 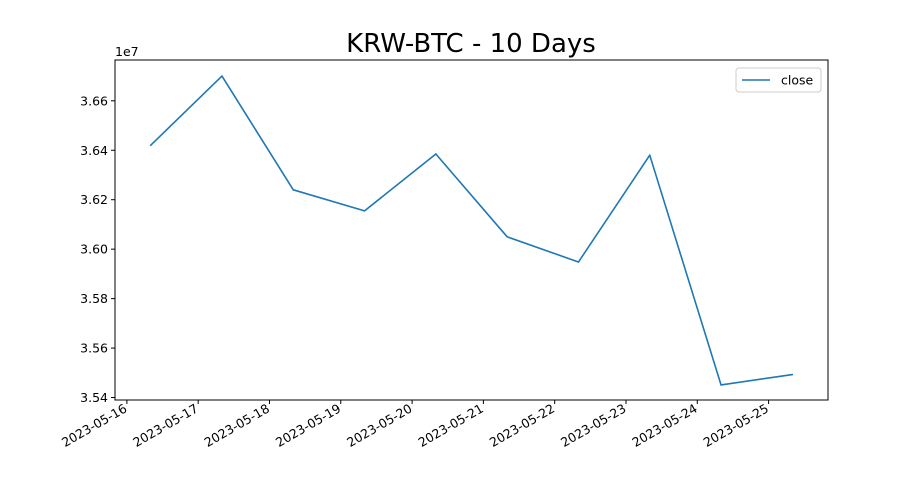 What do you see at coordinates (94, 348) in the screenshot?
I see `y-tick-label: 3.56` at bounding box center [94, 348].